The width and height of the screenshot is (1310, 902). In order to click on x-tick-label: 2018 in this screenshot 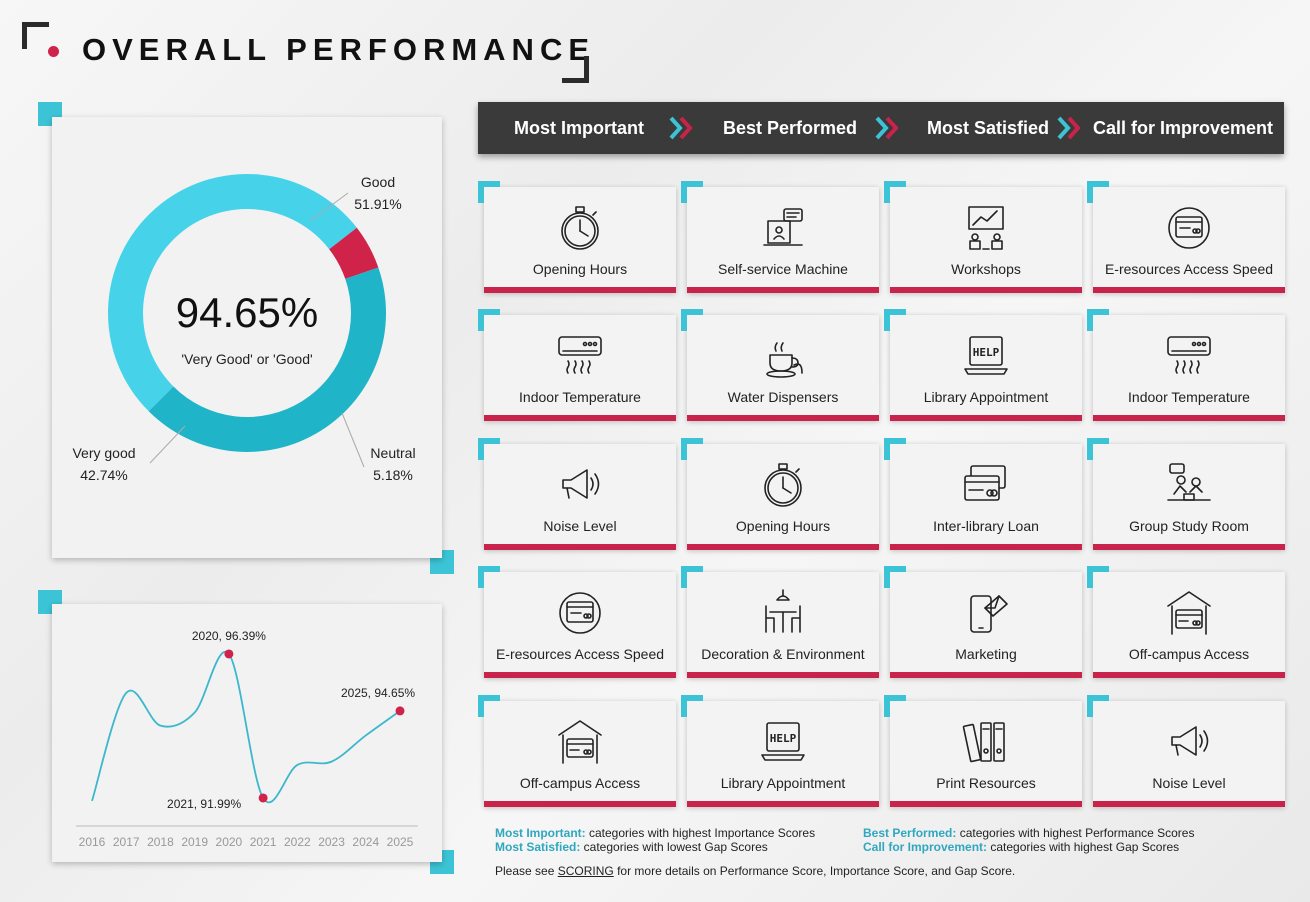, I will do `click(160, 842)`.